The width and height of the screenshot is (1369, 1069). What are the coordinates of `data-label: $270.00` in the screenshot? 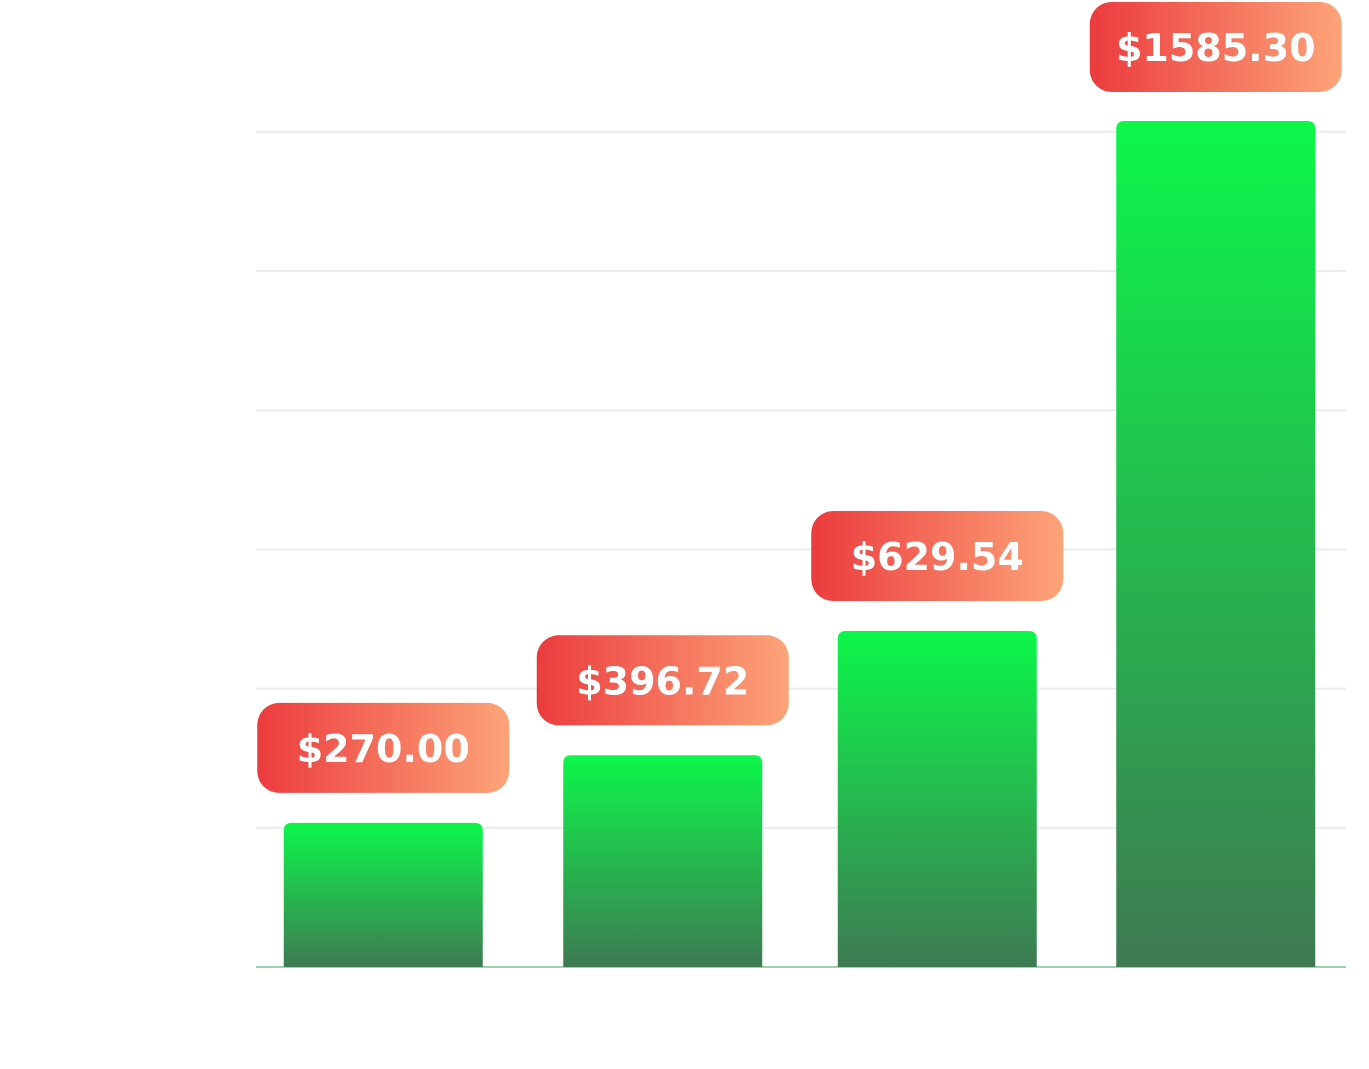 It's located at (383, 747).